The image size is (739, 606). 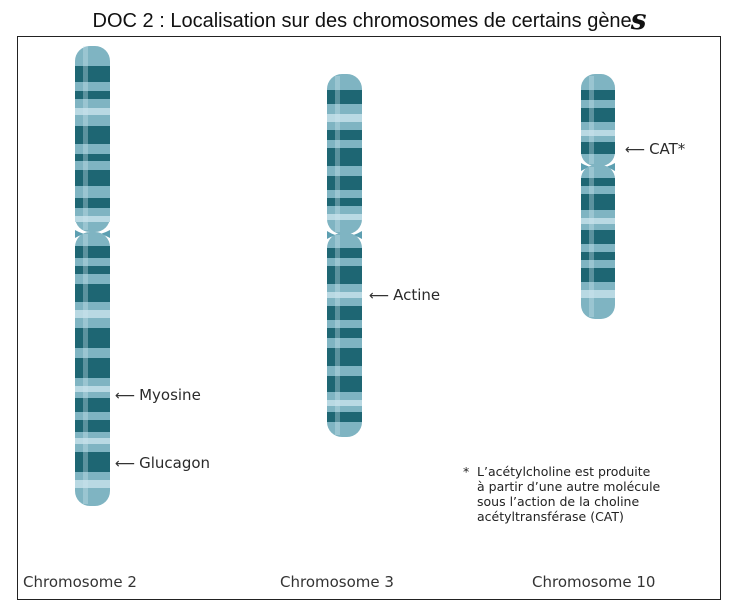 What do you see at coordinates (466, 471) in the screenshot?
I see `footnote-marker: *` at bounding box center [466, 471].